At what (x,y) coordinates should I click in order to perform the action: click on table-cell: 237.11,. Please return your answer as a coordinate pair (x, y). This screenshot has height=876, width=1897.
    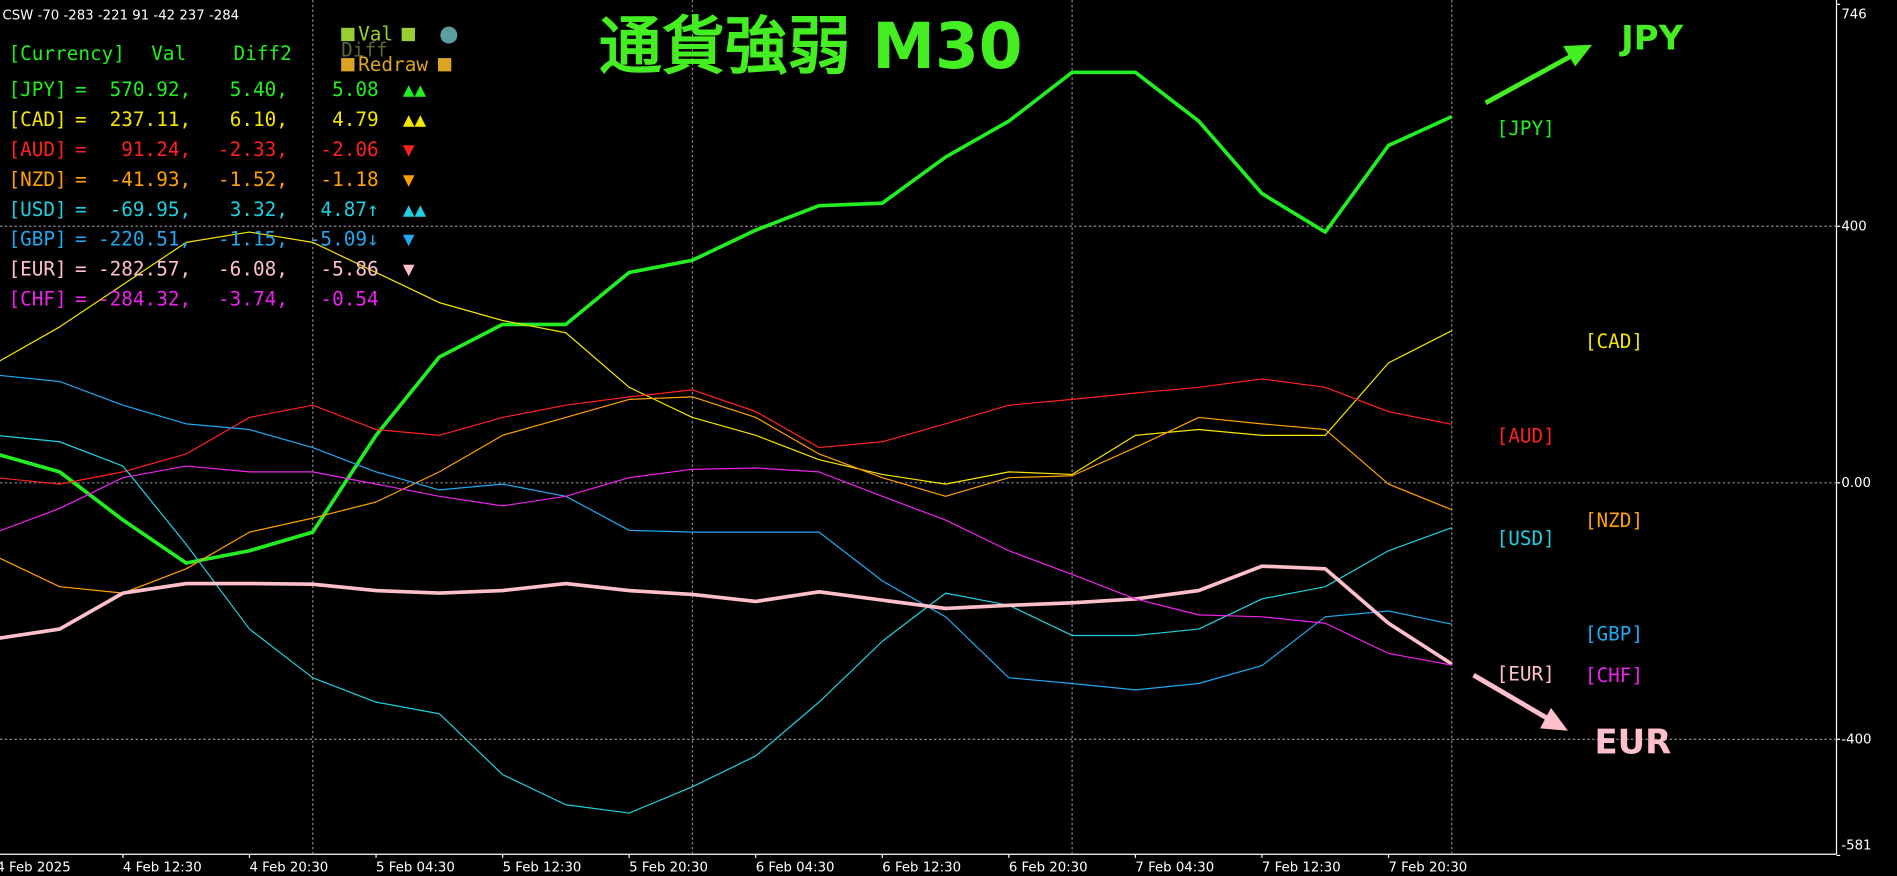
    Looking at the image, I should click on (151, 119).